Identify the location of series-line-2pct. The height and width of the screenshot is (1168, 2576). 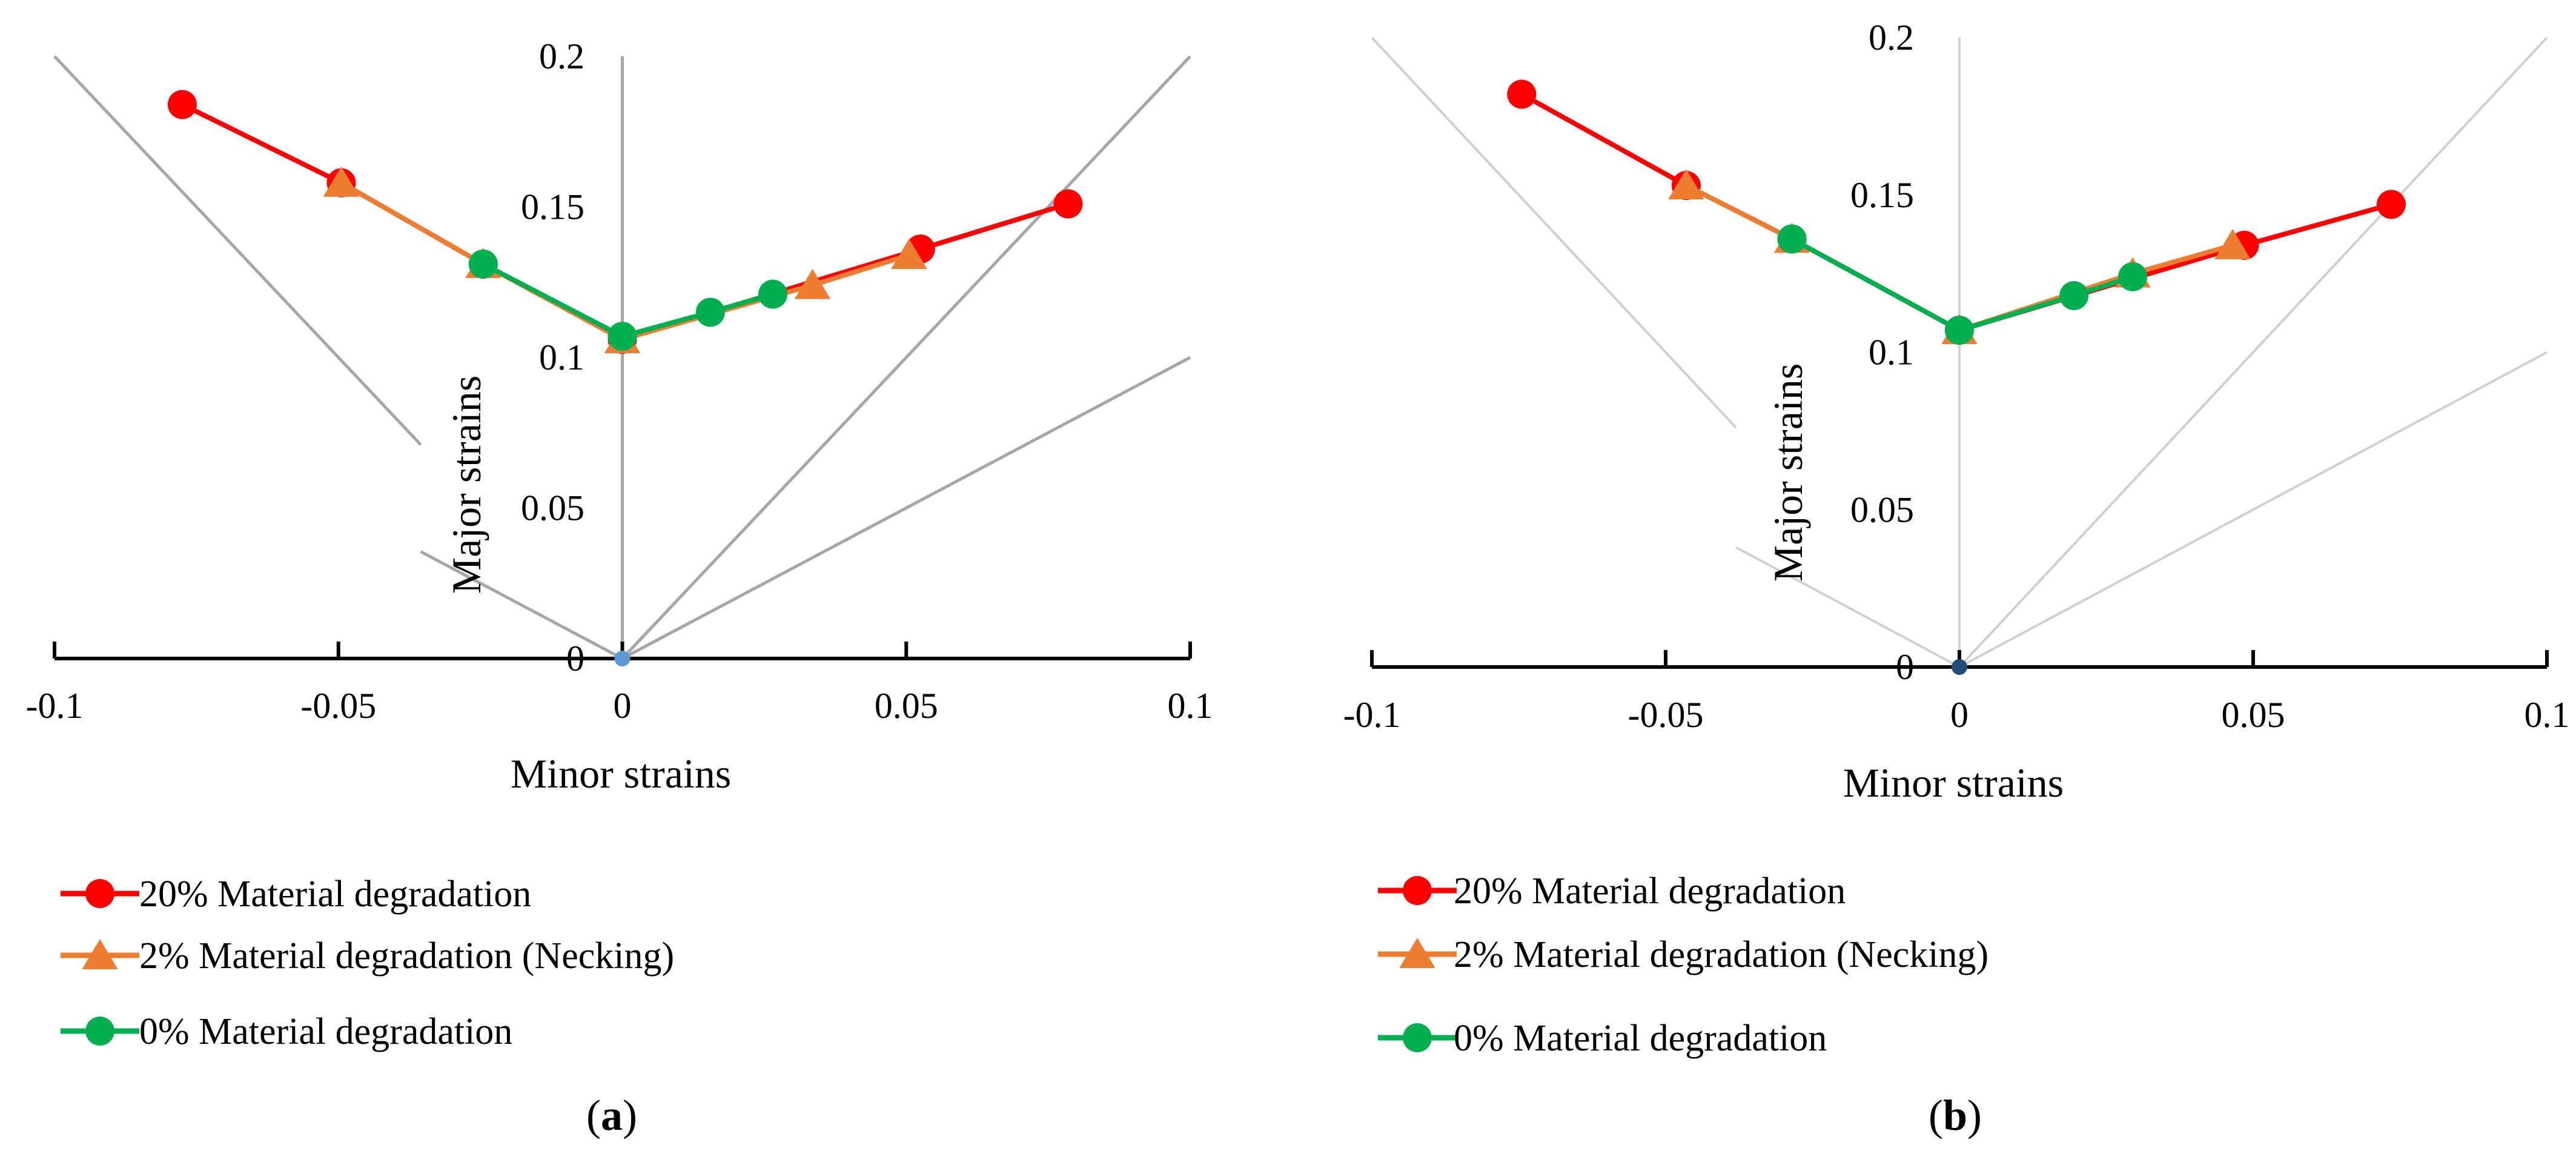
(625, 261).